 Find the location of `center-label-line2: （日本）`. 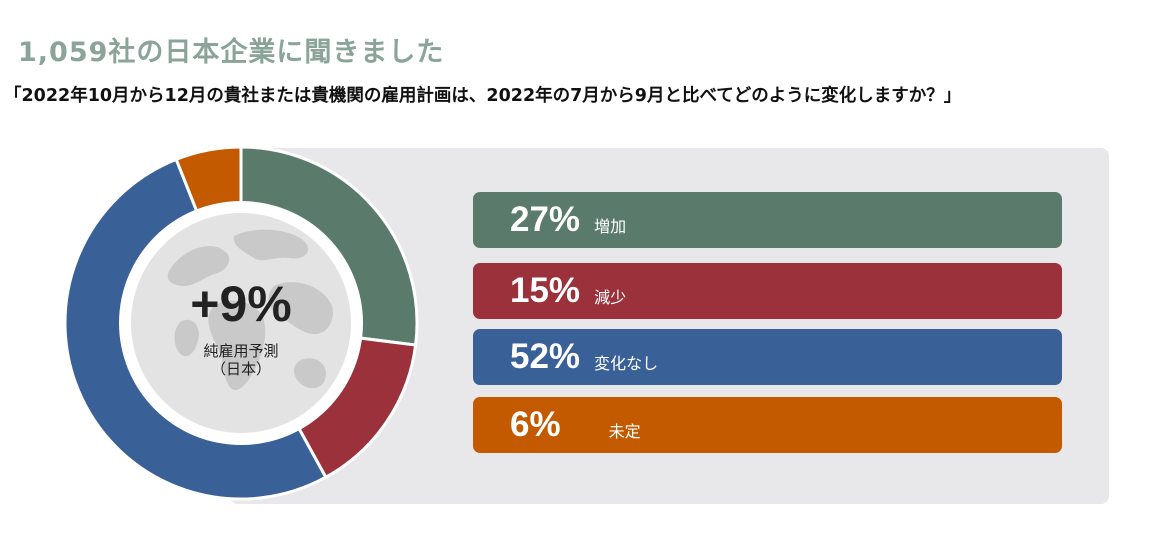

center-label-line2: （日本） is located at coordinates (241, 369).